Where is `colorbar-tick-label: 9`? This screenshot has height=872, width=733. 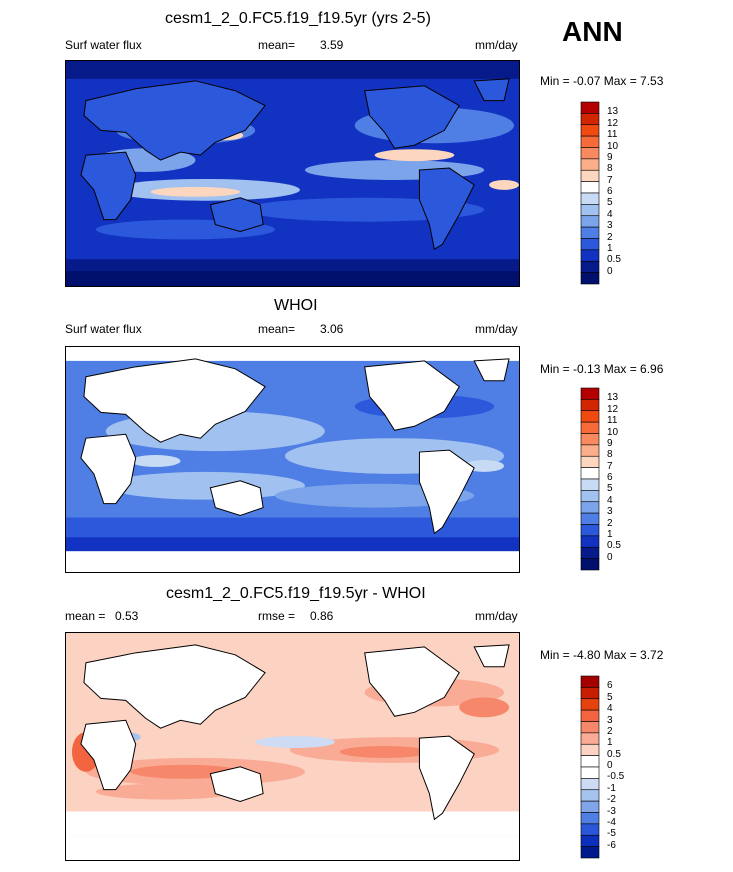
colorbar-tick-label: 9 is located at coordinates (610, 157).